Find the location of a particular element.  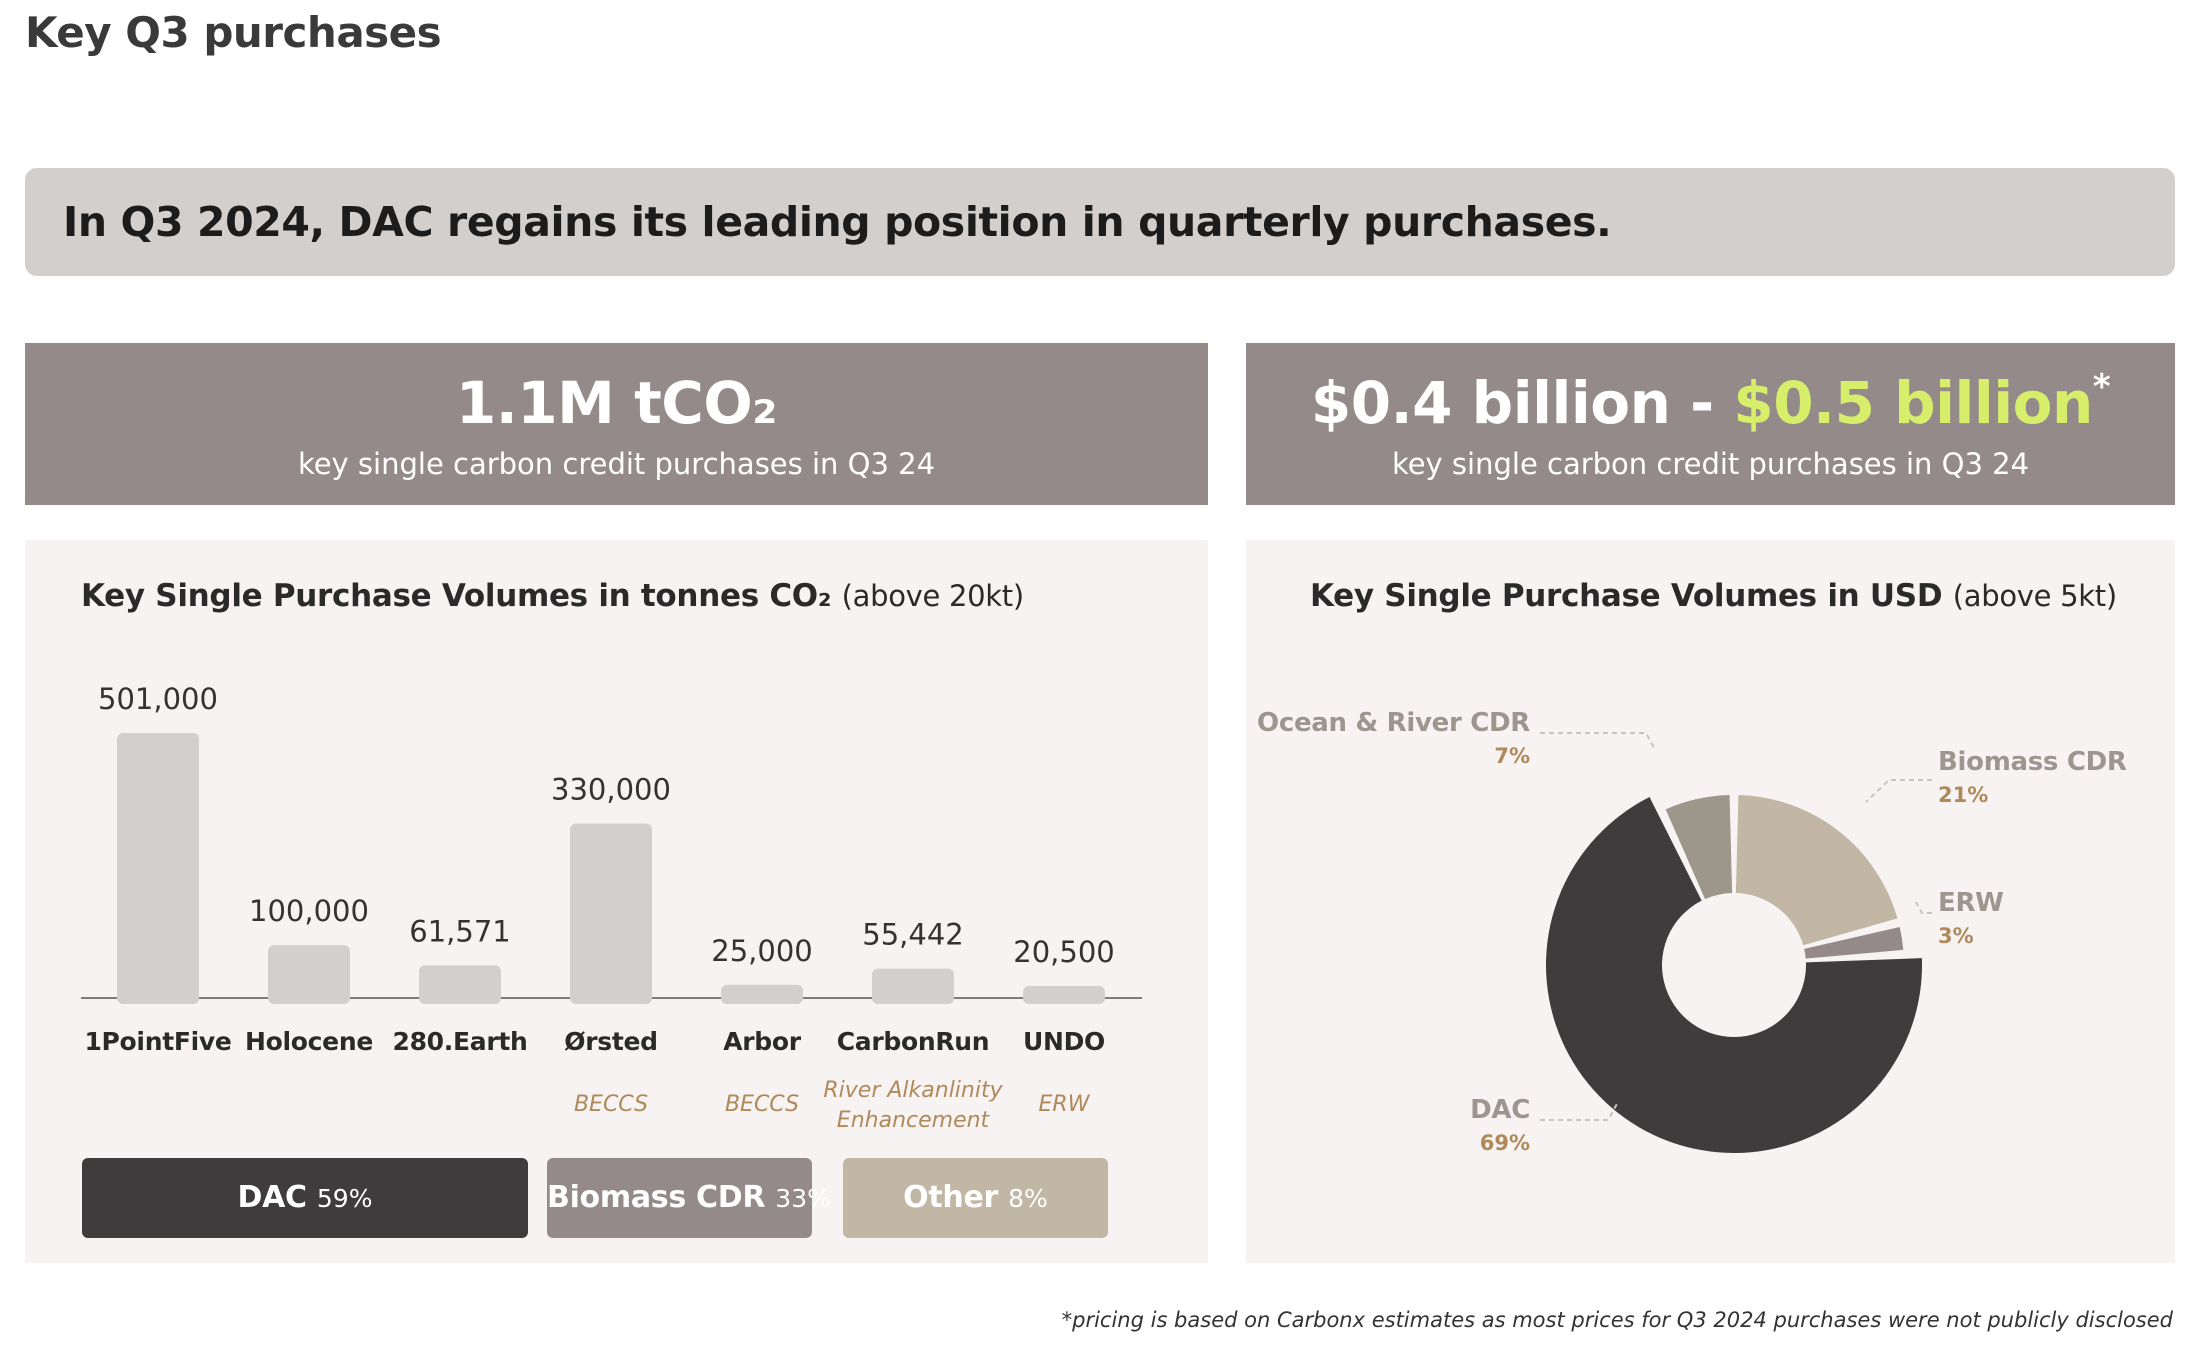

category-label: UNDO is located at coordinates (1064, 1041).